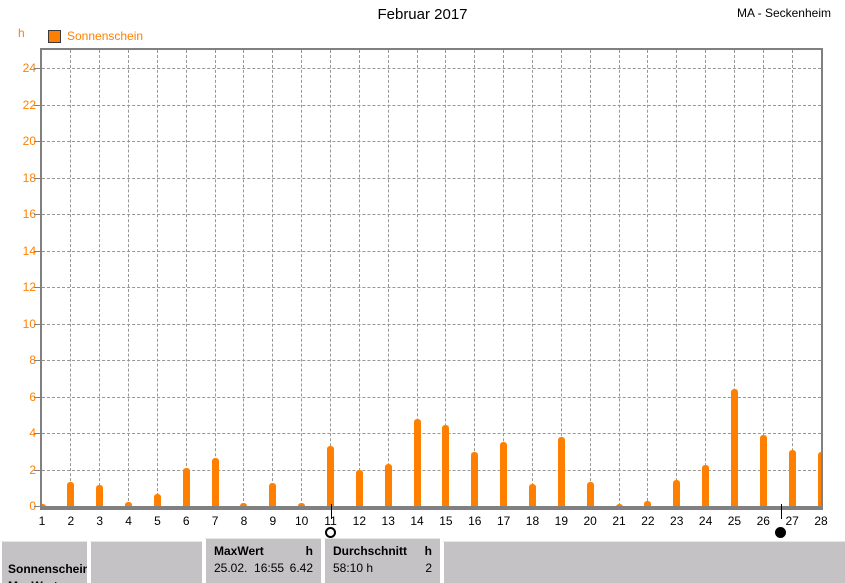 This screenshot has width=845, height=583. Describe the element at coordinates (43, 562) in the screenshot. I see `status-cell-series: Sonnenschein MaxWert` at that location.